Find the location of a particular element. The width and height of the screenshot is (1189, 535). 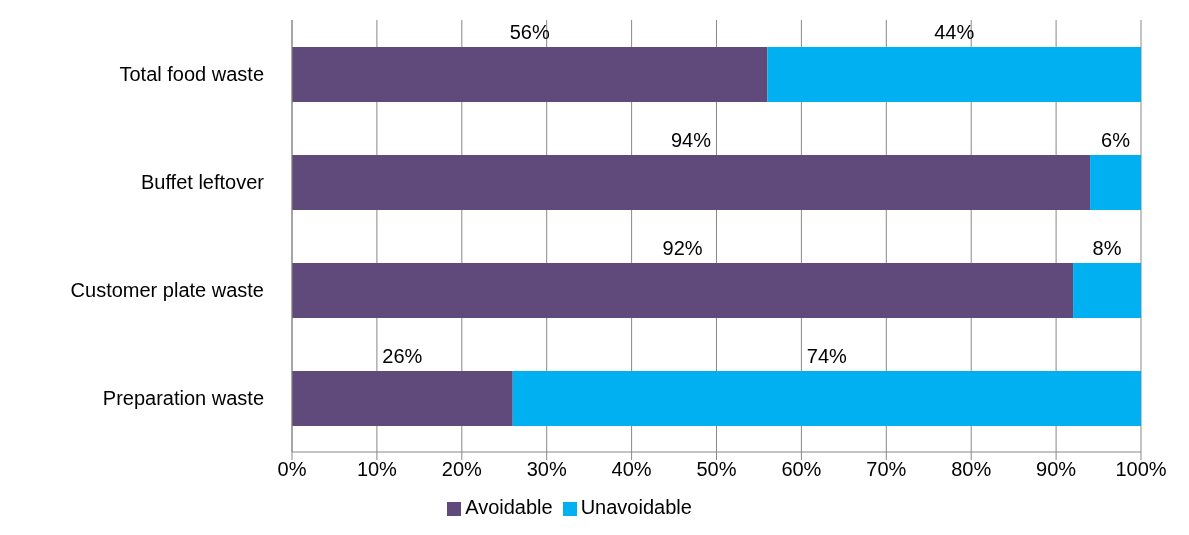

y-tick-label: Total food waste is located at coordinates (191, 74).